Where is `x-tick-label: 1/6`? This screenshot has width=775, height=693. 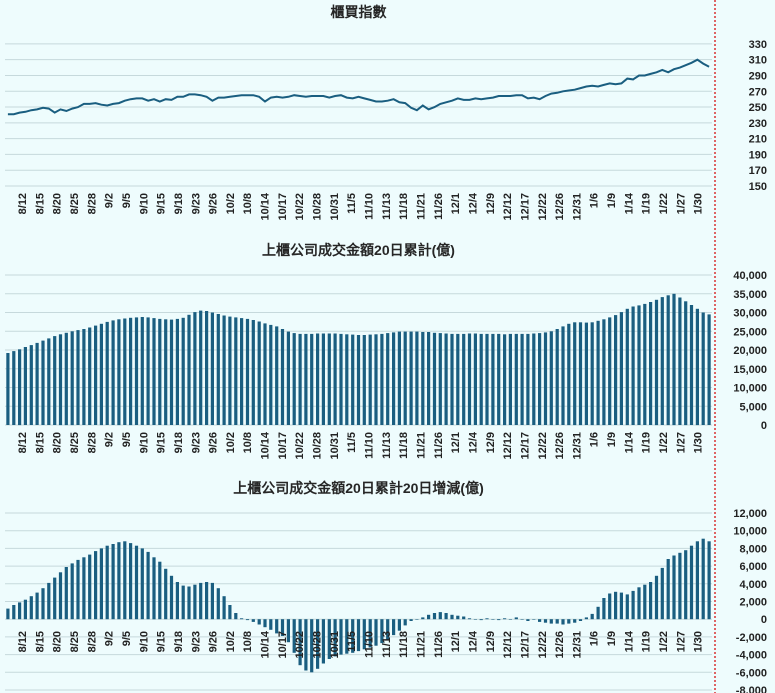
x-tick-label: 1/6 is located at coordinates (595, 439).